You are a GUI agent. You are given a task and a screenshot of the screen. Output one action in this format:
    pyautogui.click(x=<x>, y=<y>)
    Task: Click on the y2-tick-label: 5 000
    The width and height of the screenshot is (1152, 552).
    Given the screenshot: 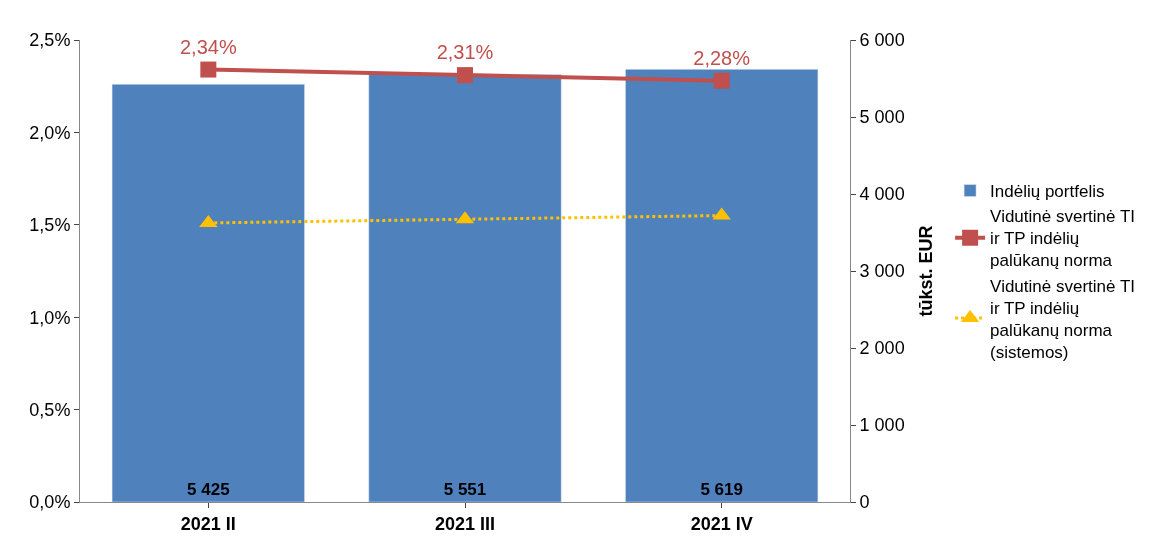 What is the action you would take?
    pyautogui.click(x=882, y=117)
    